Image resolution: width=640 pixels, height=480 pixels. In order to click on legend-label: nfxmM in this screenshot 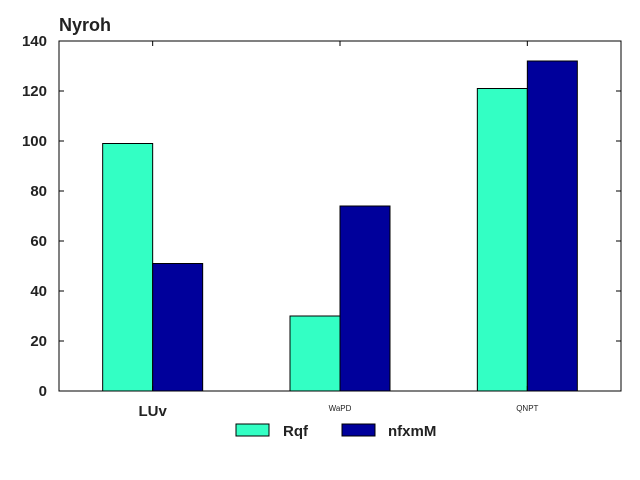, I will do `click(412, 431)`.